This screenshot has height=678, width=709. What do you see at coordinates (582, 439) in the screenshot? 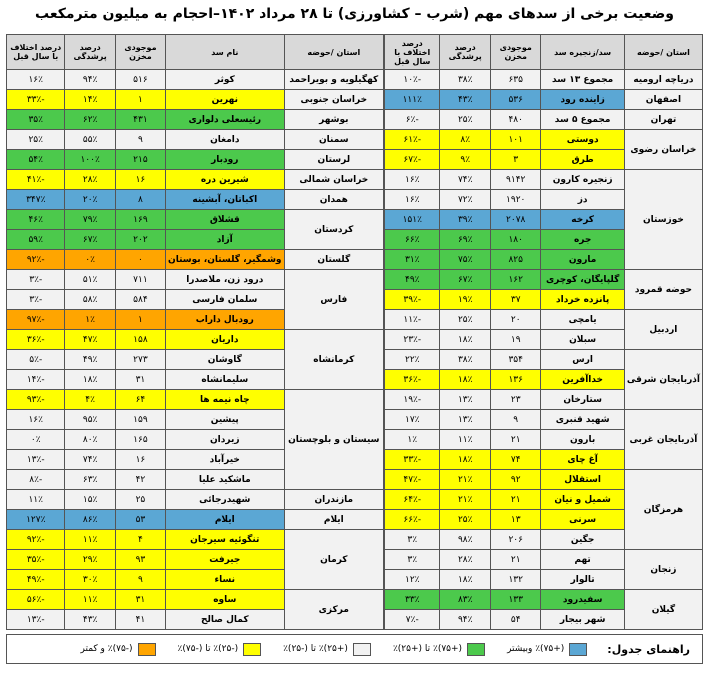
I see `dam-name: بارون` at bounding box center [582, 439].